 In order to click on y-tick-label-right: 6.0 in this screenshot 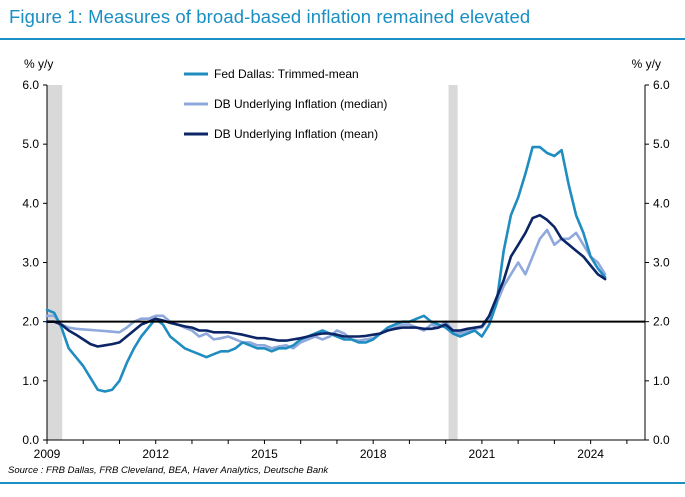, I will do `click(661, 85)`.